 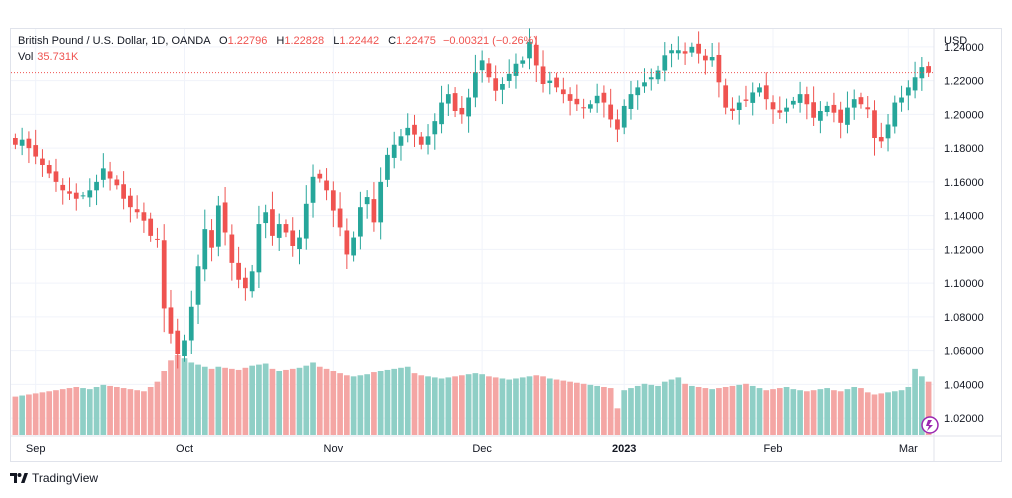 What do you see at coordinates (964, 385) in the screenshot?
I see `price-tick-label: 1.04000` at bounding box center [964, 385].